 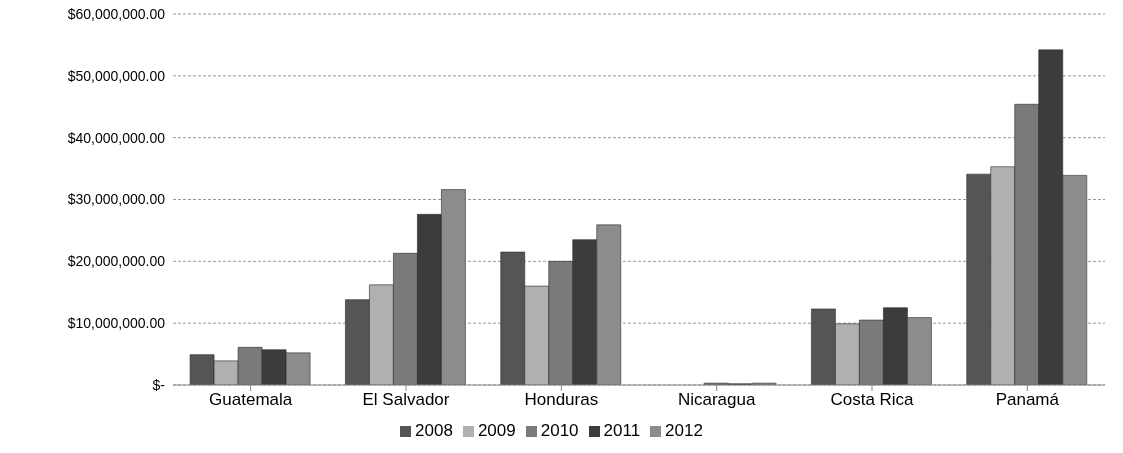 What do you see at coordinates (116, 137) in the screenshot?
I see `y-tick-label: $40,000,000.00` at bounding box center [116, 137].